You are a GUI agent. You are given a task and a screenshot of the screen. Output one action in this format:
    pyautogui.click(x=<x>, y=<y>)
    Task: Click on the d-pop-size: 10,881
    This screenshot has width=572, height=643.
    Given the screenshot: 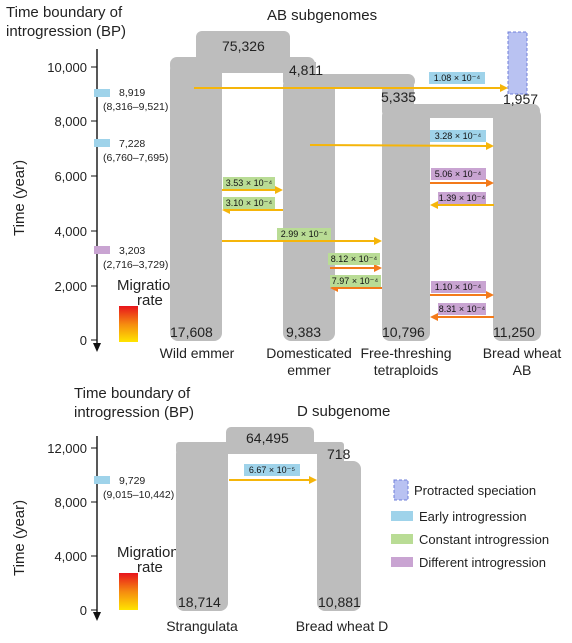 What is the action you would take?
    pyautogui.click(x=339, y=602)
    